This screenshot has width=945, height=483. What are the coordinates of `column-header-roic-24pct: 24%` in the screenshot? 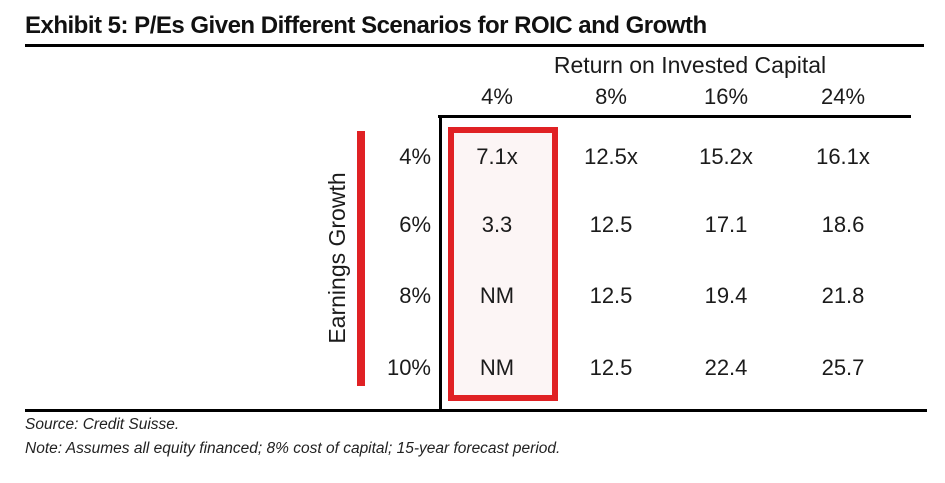 It's located at (843, 96).